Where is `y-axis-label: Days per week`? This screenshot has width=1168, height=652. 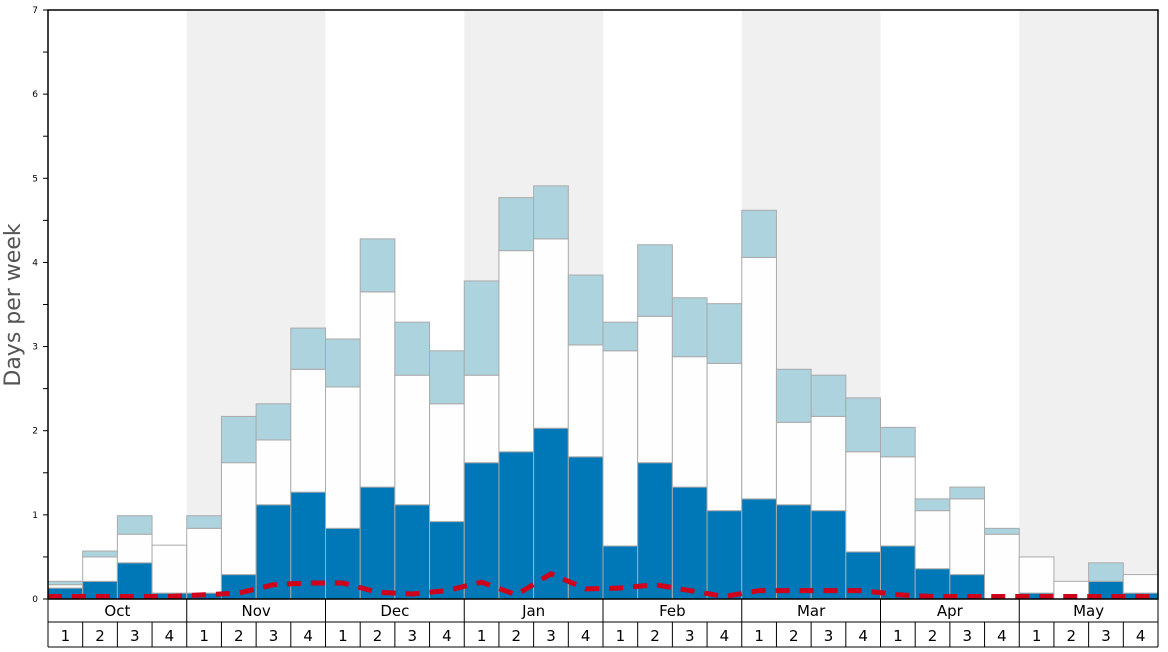 y-axis-label: Days per week is located at coordinates (13, 304).